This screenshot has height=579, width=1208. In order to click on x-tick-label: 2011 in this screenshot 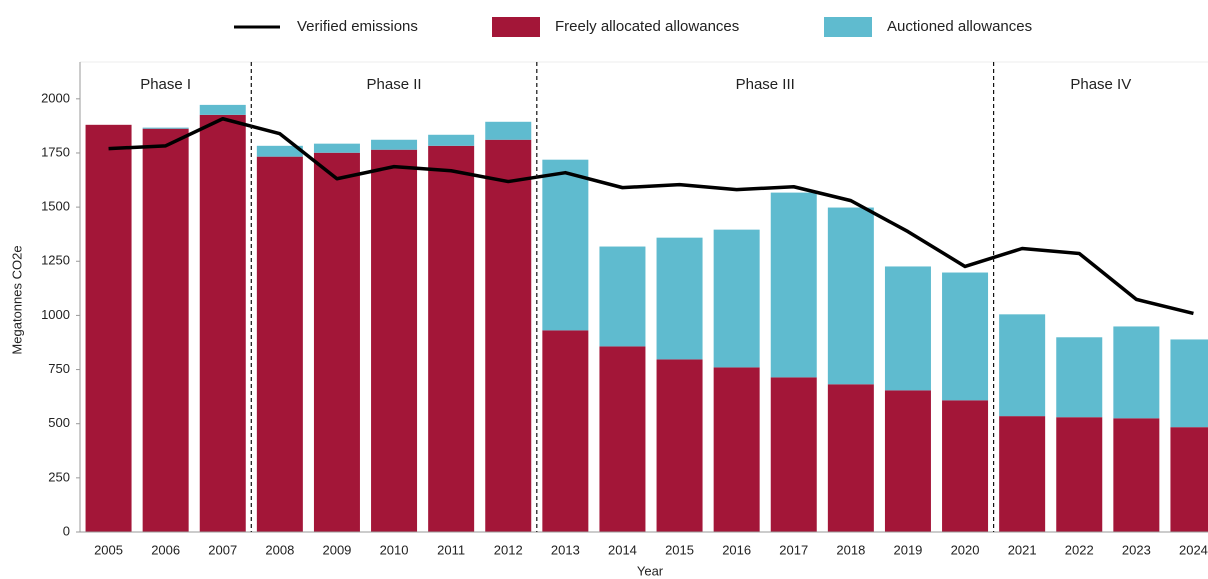, I will do `click(451, 549)`.